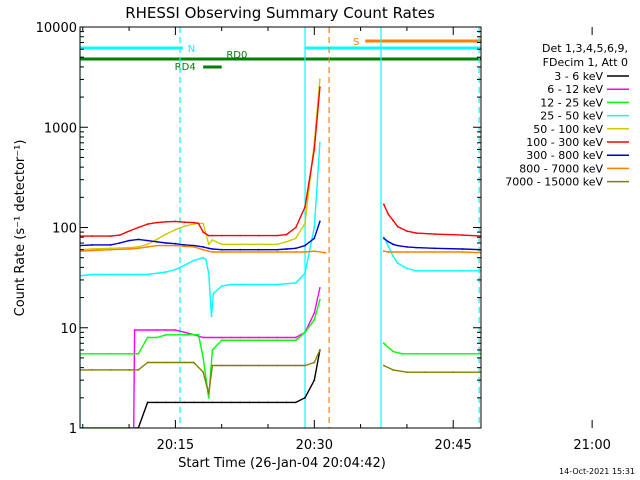 Image resolution: width=640 pixels, height=480 pixels. What do you see at coordinates (185, 67) in the screenshot?
I see `flag-label-rd4: RD4` at bounding box center [185, 67].